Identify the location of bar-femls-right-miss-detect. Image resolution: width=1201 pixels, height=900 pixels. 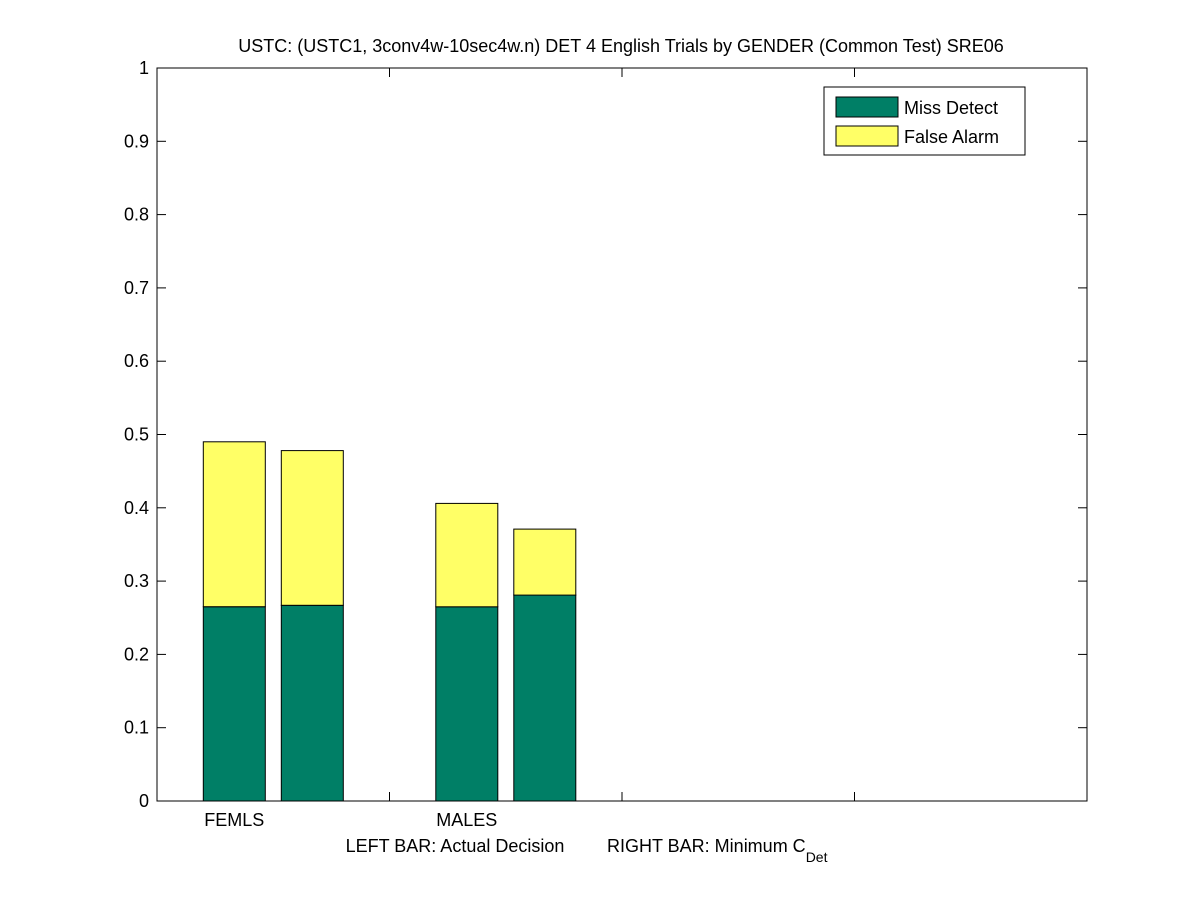
(312, 703).